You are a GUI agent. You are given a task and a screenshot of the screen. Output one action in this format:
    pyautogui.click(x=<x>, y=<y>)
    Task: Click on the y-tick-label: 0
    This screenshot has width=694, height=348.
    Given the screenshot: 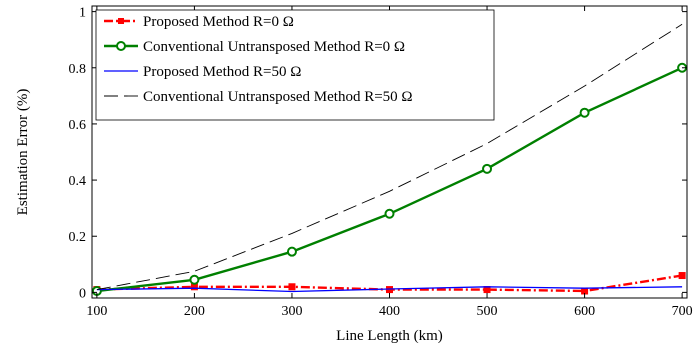 What is the action you would take?
    pyautogui.click(x=82, y=293)
    